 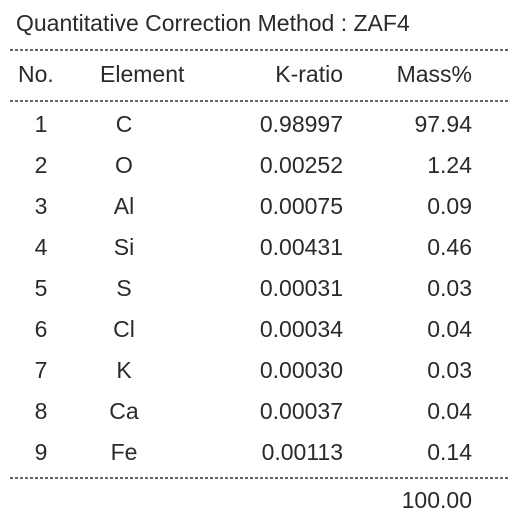 What do you see at coordinates (301, 206) in the screenshot?
I see `table-cell: 0.00075` at bounding box center [301, 206].